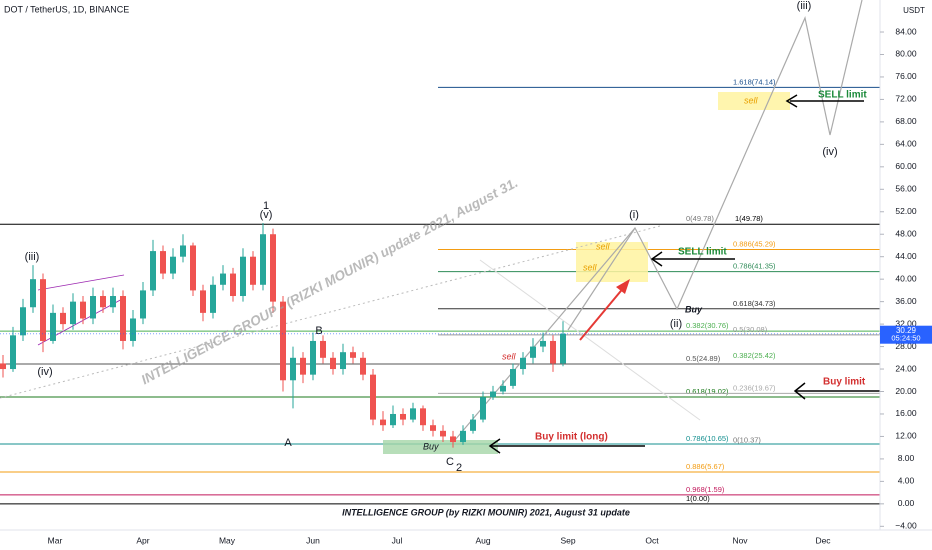  I want to click on trend-line, so click(590, 340).